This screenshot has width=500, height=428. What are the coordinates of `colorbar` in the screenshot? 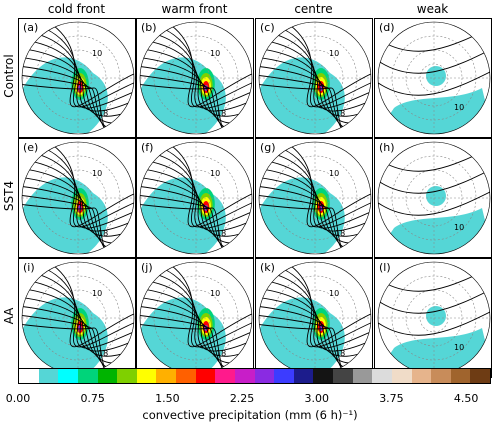 It's located at (254, 376).